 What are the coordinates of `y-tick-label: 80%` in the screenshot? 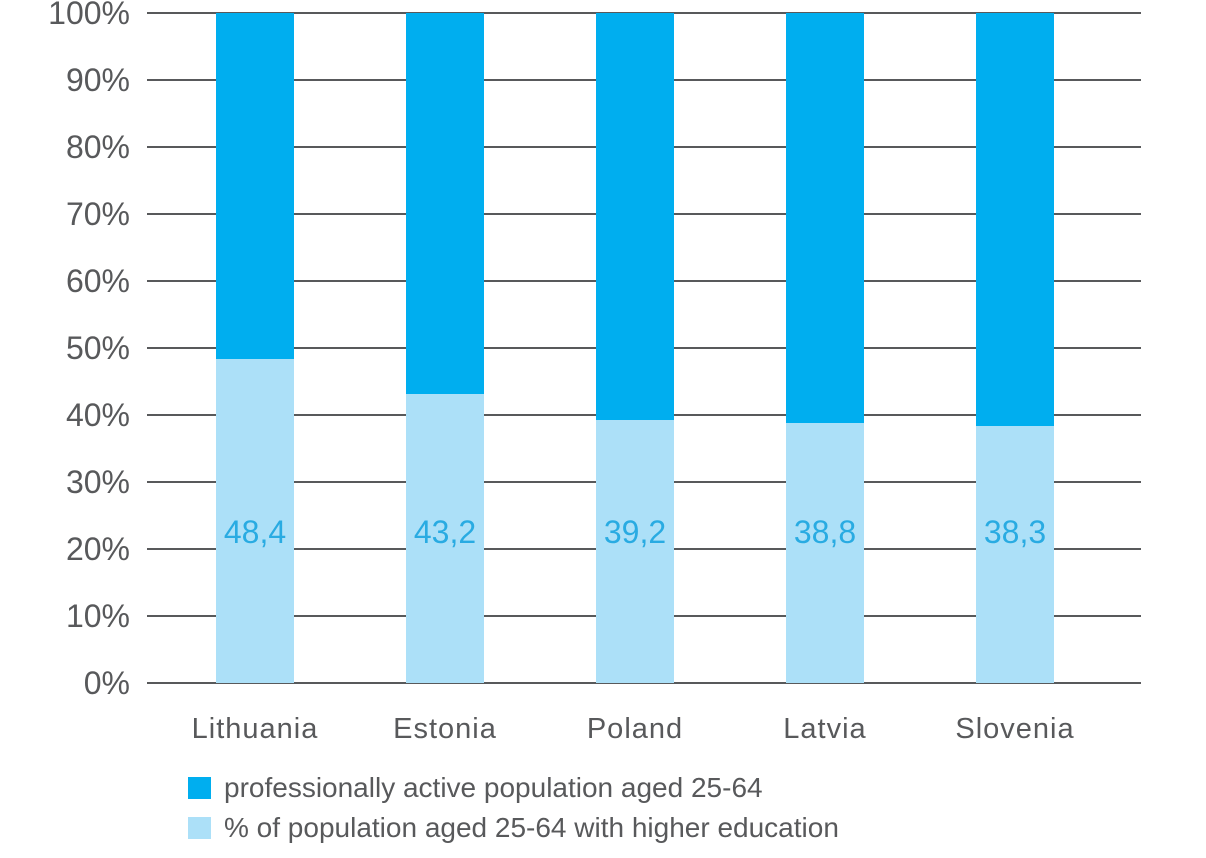 It's located at (97, 147).